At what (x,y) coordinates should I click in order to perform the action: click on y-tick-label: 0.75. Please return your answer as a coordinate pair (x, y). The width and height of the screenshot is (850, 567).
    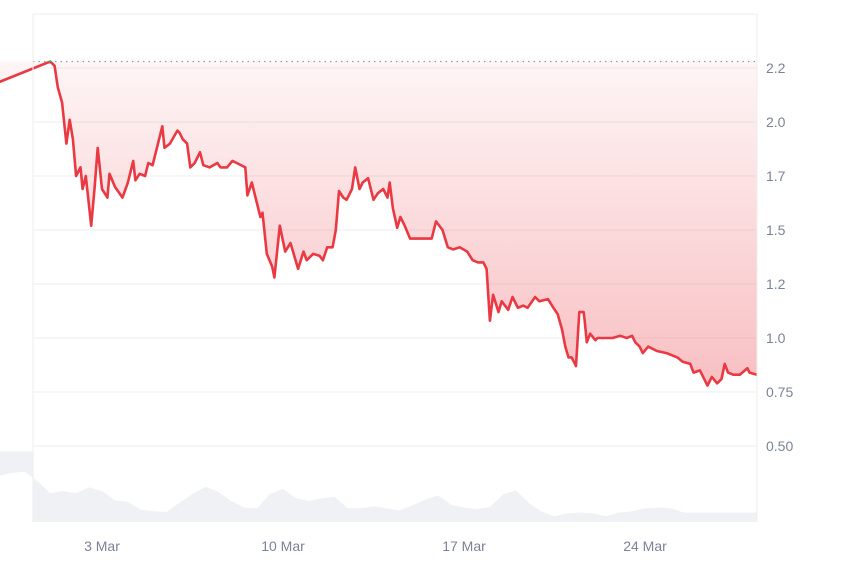
    Looking at the image, I should click on (779, 392).